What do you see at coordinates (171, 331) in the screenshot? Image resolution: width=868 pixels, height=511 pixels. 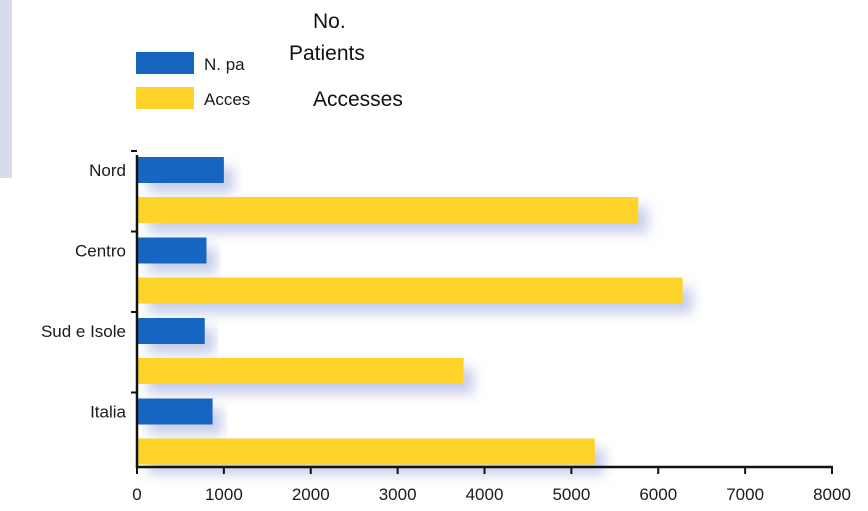 I see `bar-patients-sud-e-isole` at bounding box center [171, 331].